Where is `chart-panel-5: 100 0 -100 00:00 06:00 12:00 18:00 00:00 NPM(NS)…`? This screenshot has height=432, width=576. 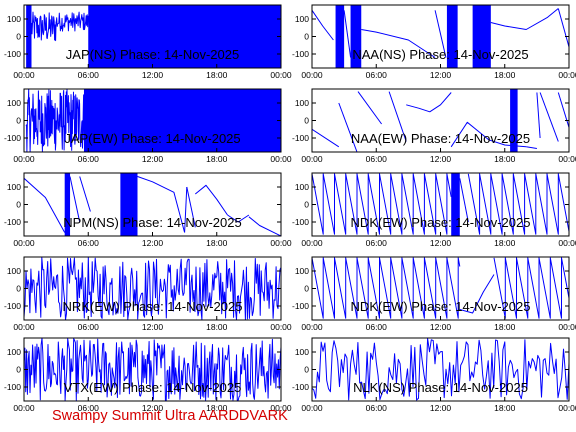 chart-panel-5: 100 0 -100 00:00 06:00 12:00 18:00 00:00 NPM(NS)… is located at coordinates (148, 210).